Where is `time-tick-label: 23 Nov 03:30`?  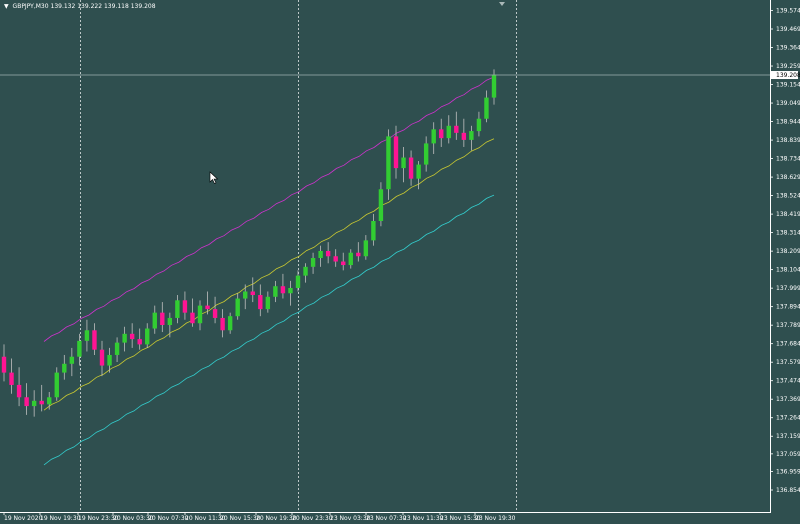 time-tick-label: 23 Nov 03:30 is located at coordinates (350, 518).